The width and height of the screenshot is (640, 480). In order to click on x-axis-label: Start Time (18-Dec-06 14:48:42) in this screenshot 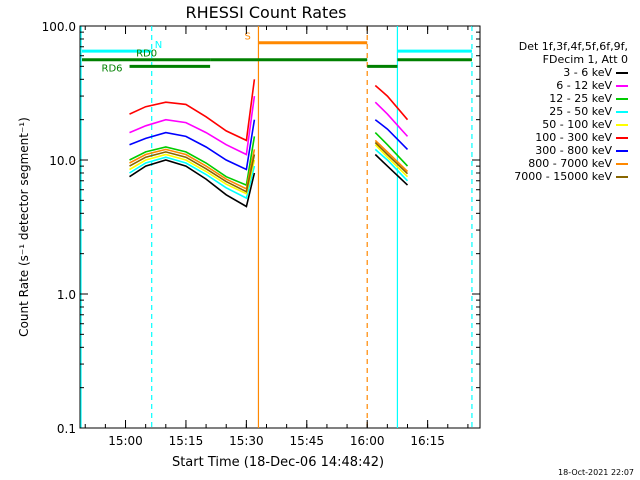, I will do `click(278, 462)`.